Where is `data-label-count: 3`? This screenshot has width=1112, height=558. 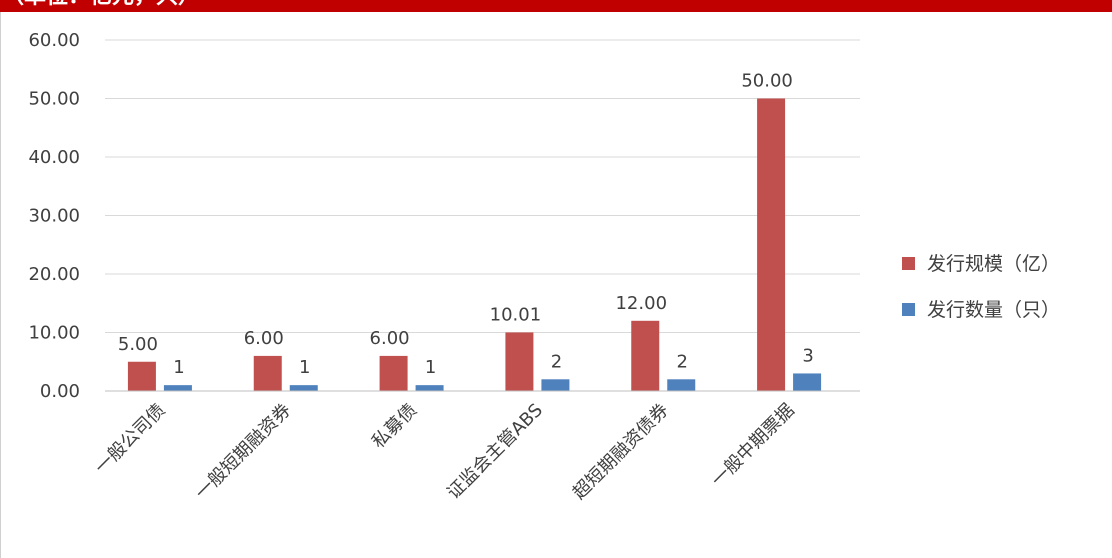
data-label-count: 3 is located at coordinates (807, 355).